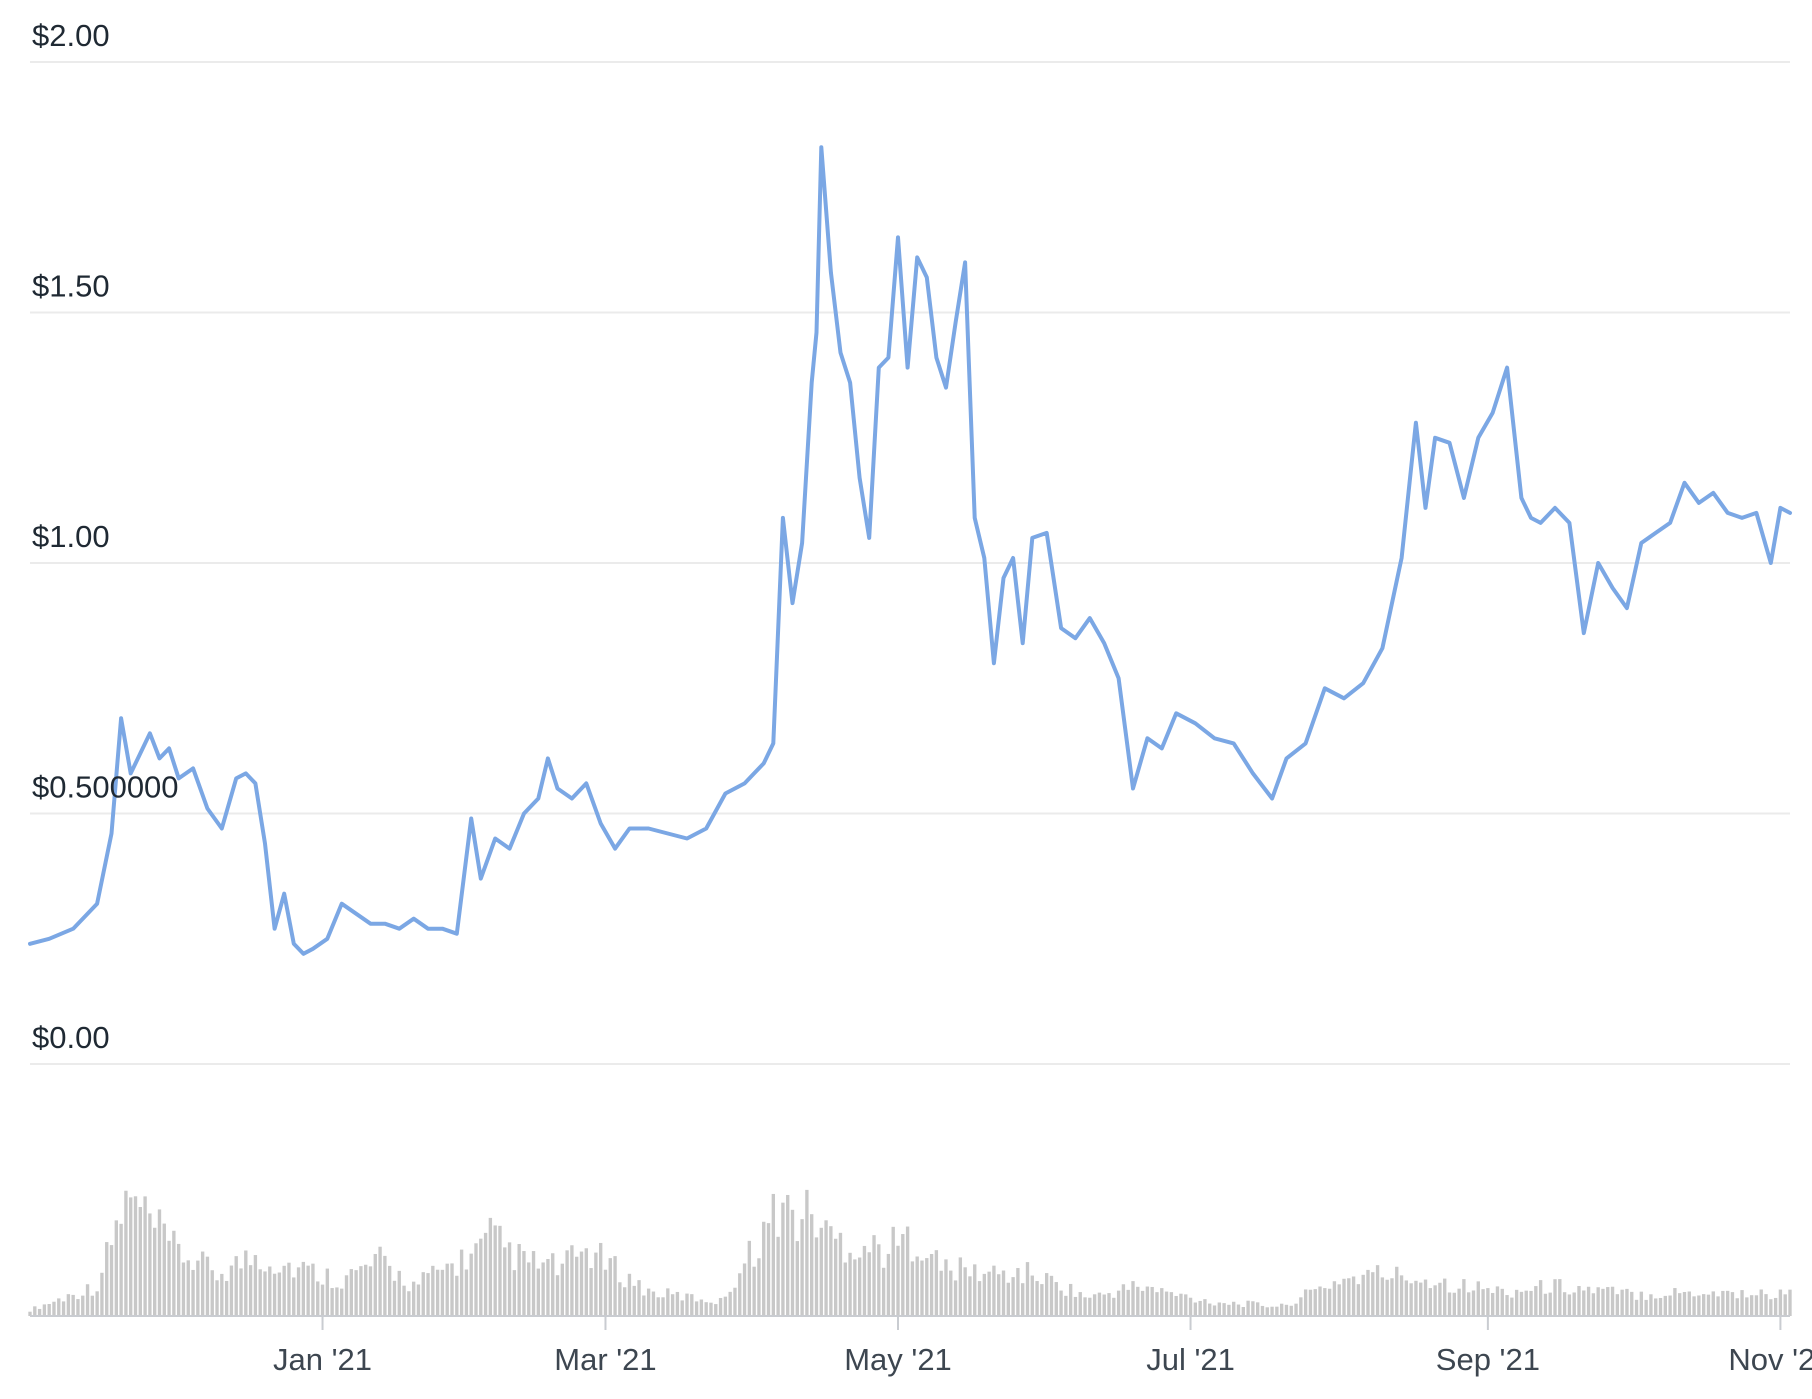 The width and height of the screenshot is (1812, 1399). Describe the element at coordinates (322, 1359) in the screenshot. I see `x-tick-label: Jan '21` at that location.